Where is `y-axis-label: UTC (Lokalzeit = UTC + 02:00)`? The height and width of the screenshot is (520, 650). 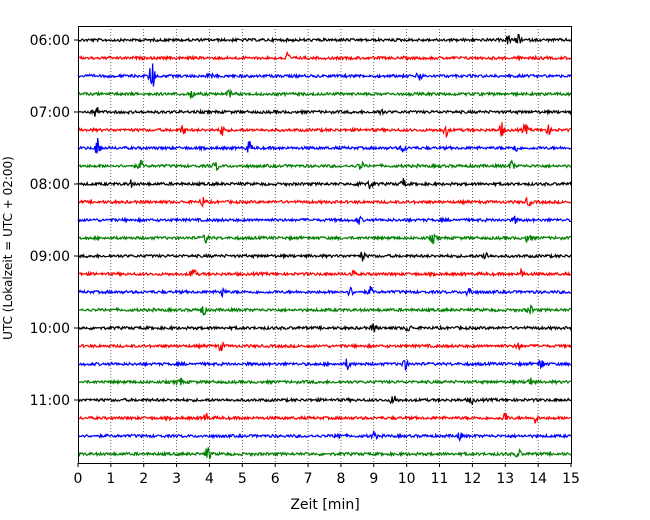 y-axis-label: UTC (Lokalzeit = UTC + 02:00) is located at coordinates (8, 248).